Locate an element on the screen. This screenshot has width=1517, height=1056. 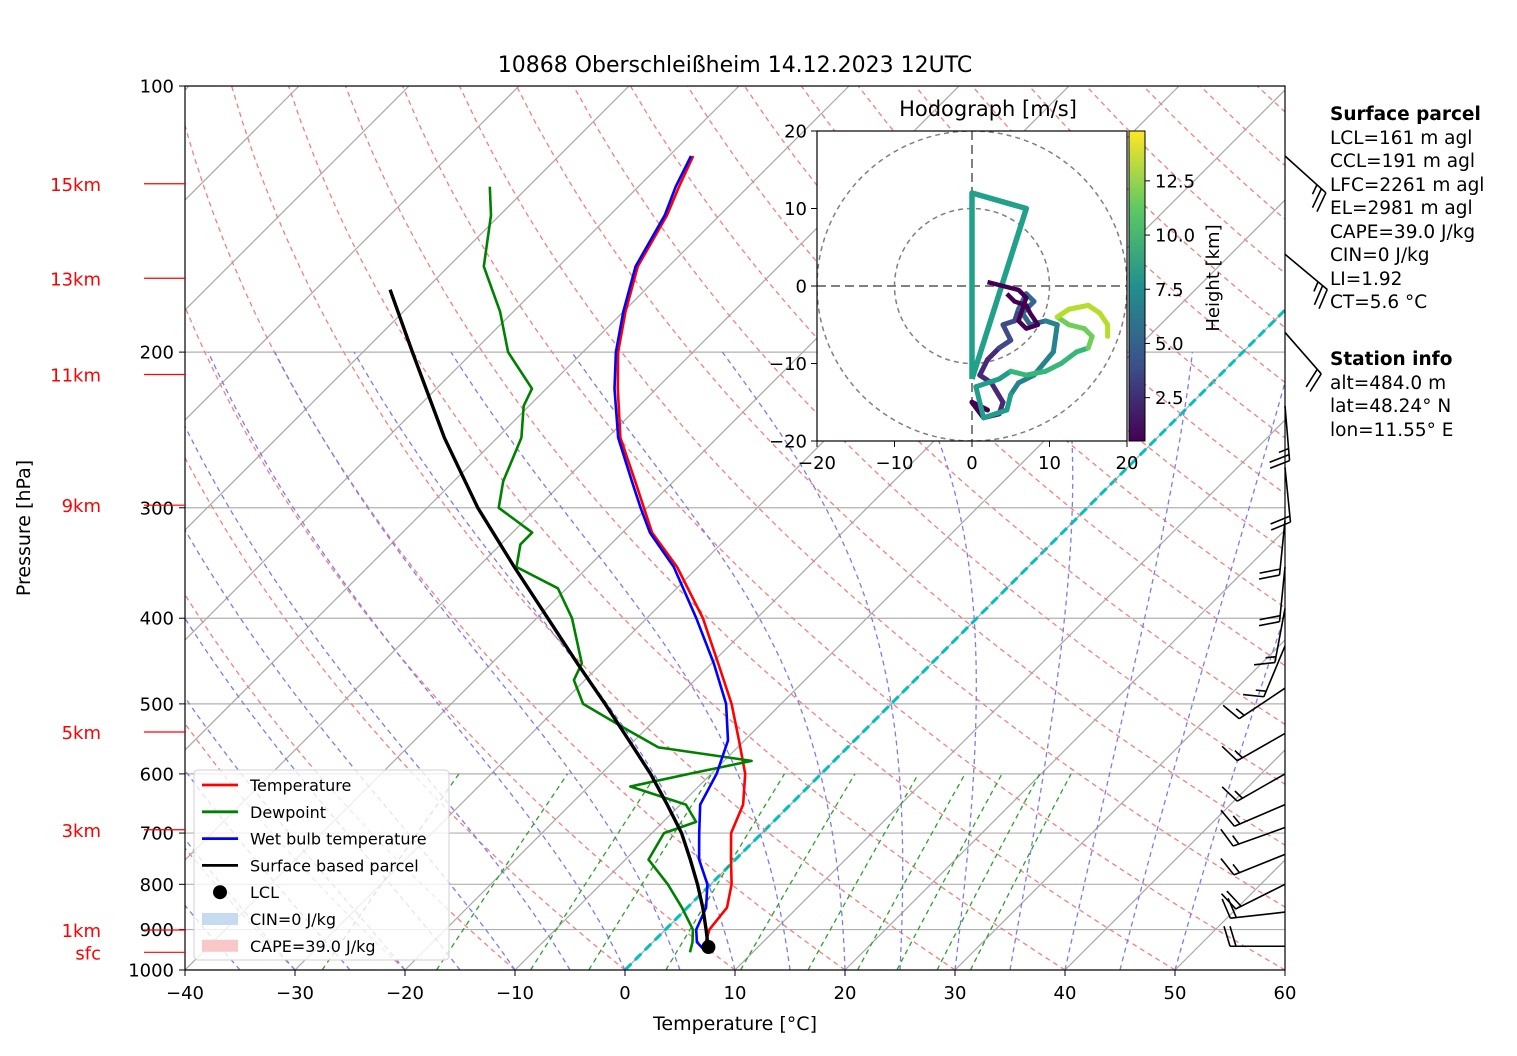
legend-label: Temperature is located at coordinates (300, 785).